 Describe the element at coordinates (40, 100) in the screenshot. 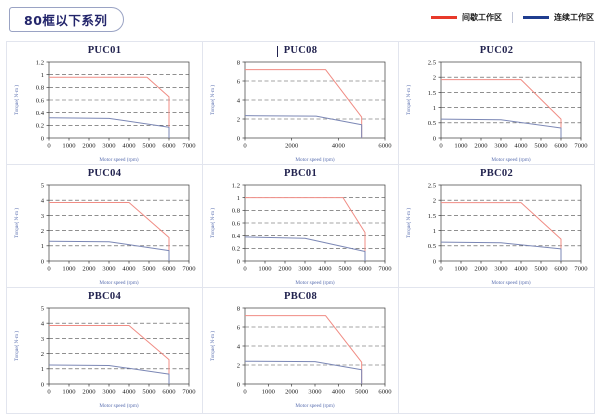

I see `y-tick-label: 0.6` at that location.